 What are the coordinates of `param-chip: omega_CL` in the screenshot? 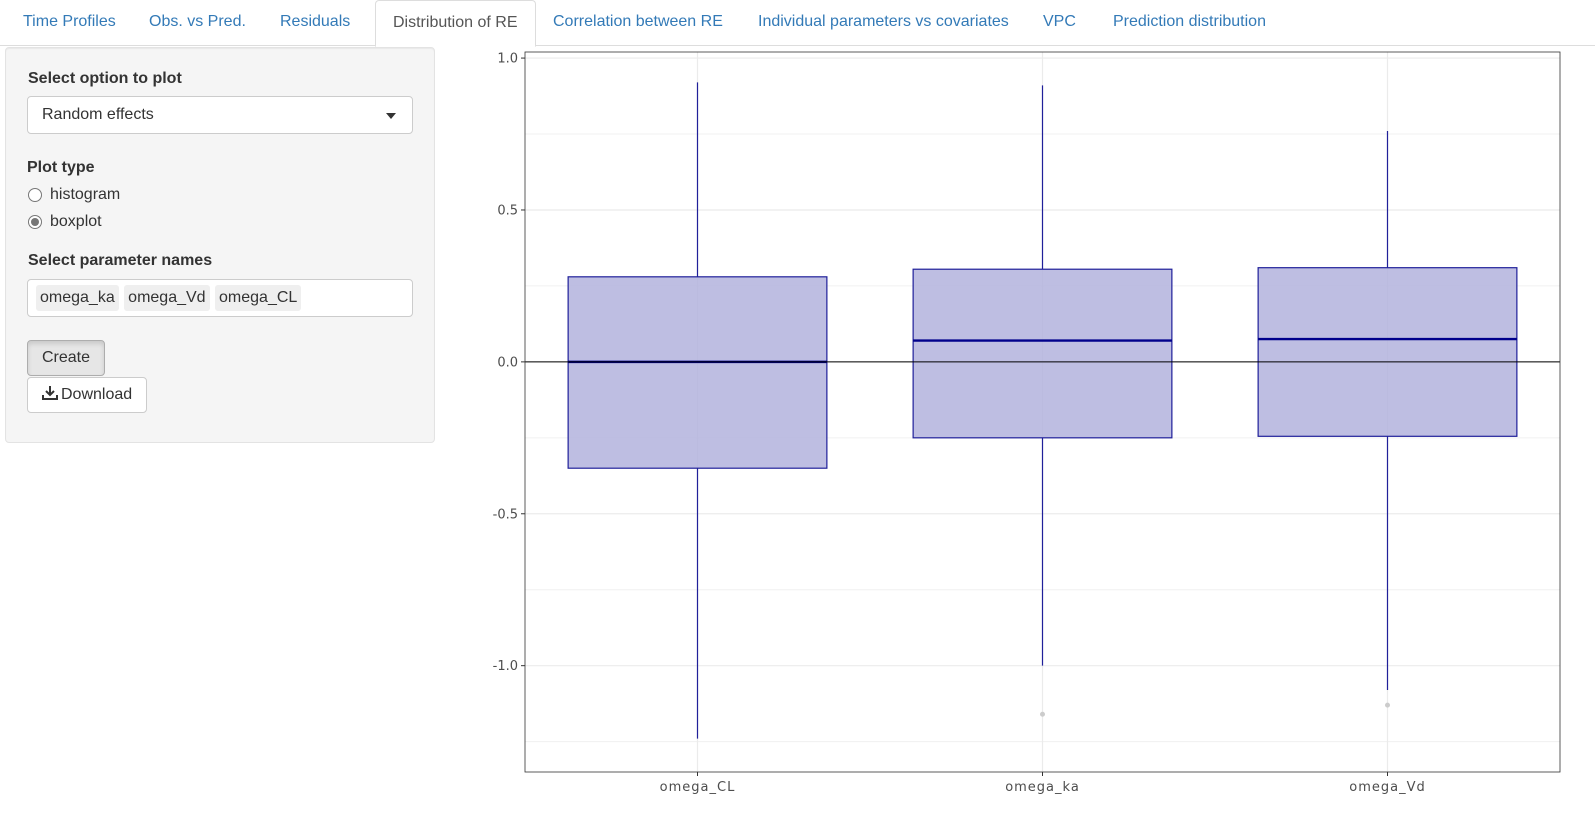 It's located at (258, 298).